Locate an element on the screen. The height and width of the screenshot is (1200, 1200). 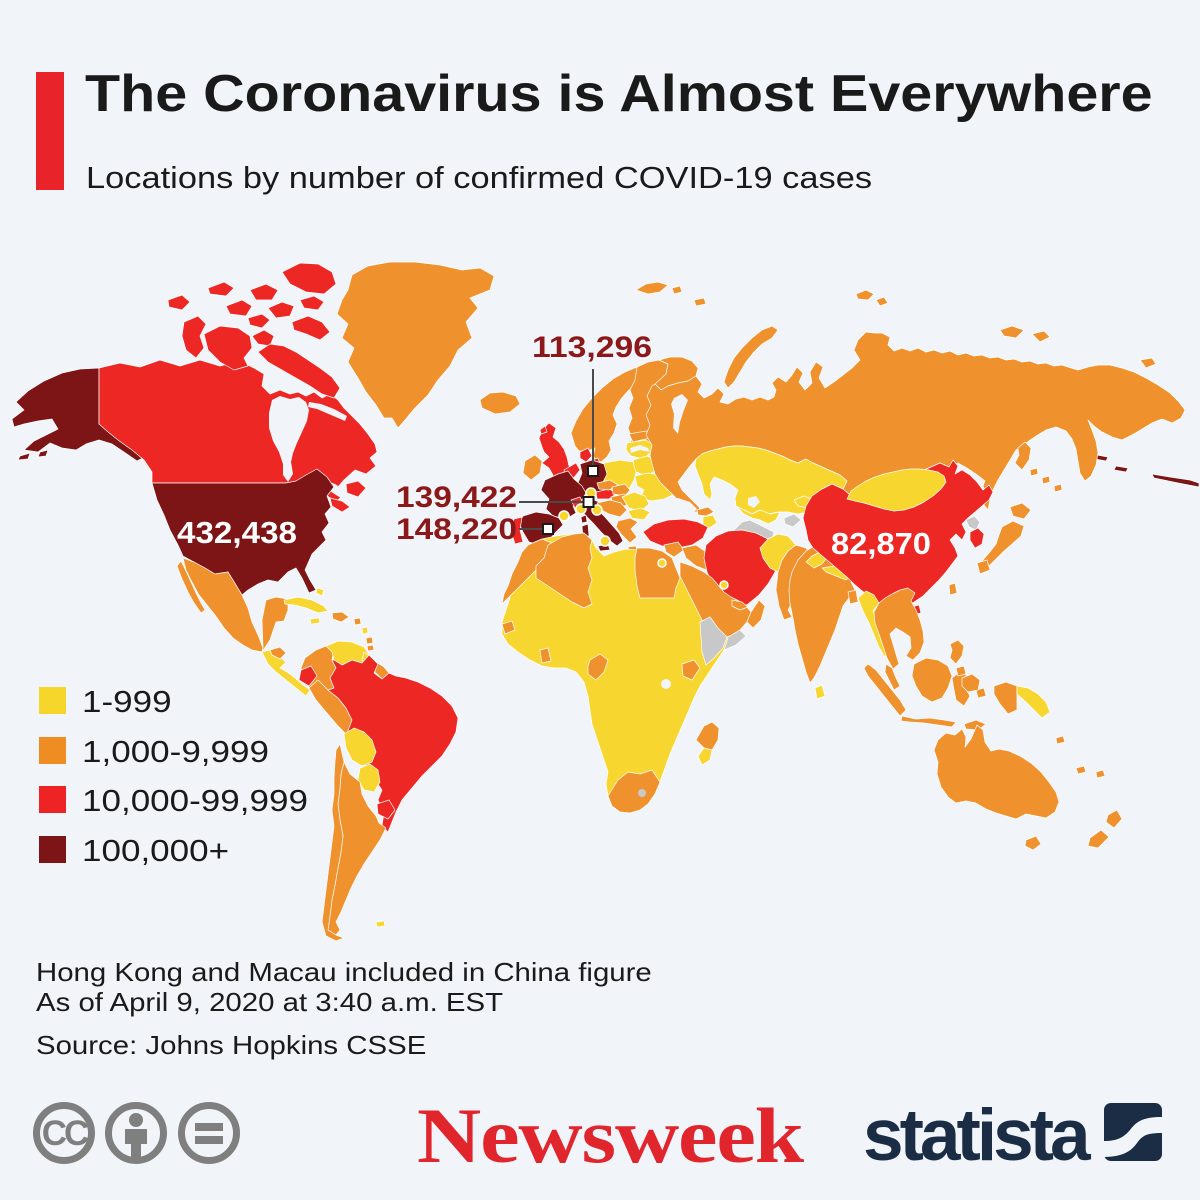
svg-text: 148,220 is located at coordinates (456, 529).